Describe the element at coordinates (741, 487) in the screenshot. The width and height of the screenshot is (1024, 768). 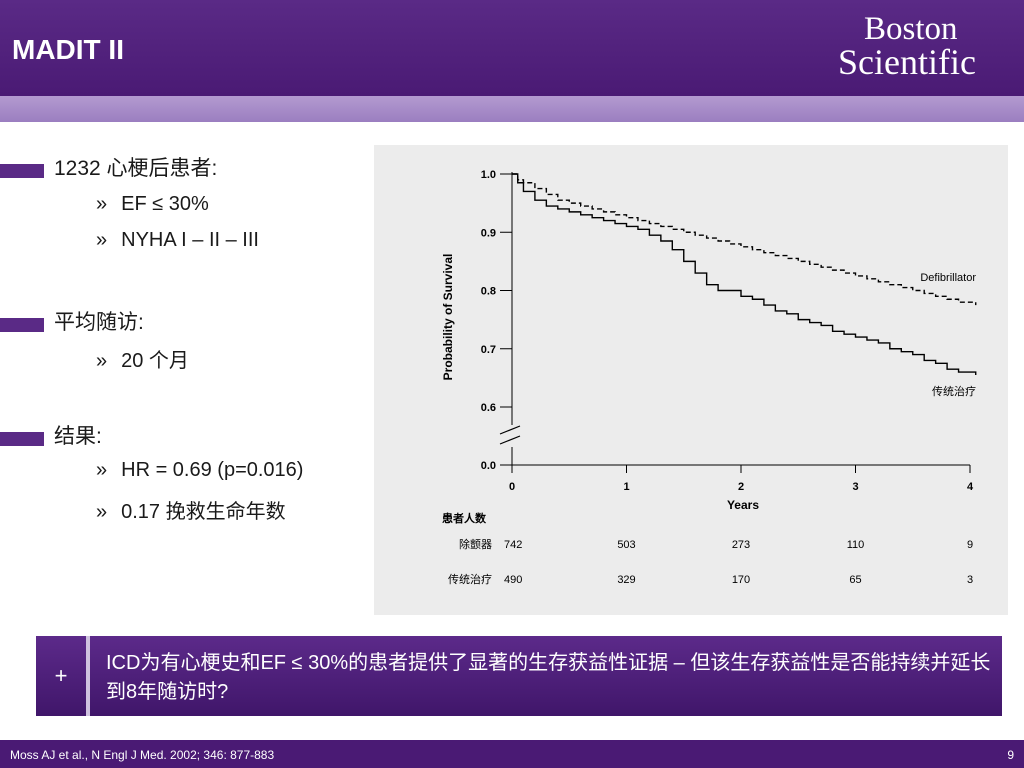
I see `x-tick-label: 2` at that location.